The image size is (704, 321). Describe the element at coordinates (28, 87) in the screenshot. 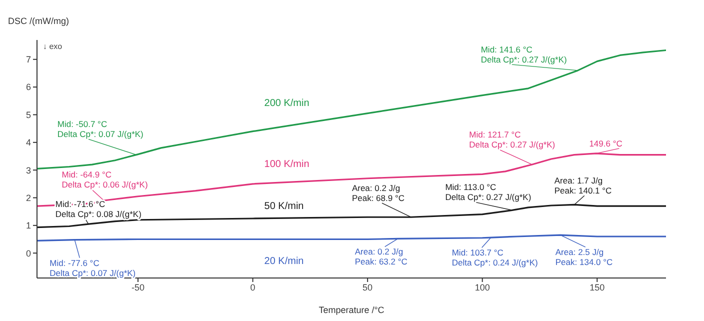

I see `y-tick-label: 6` at that location.